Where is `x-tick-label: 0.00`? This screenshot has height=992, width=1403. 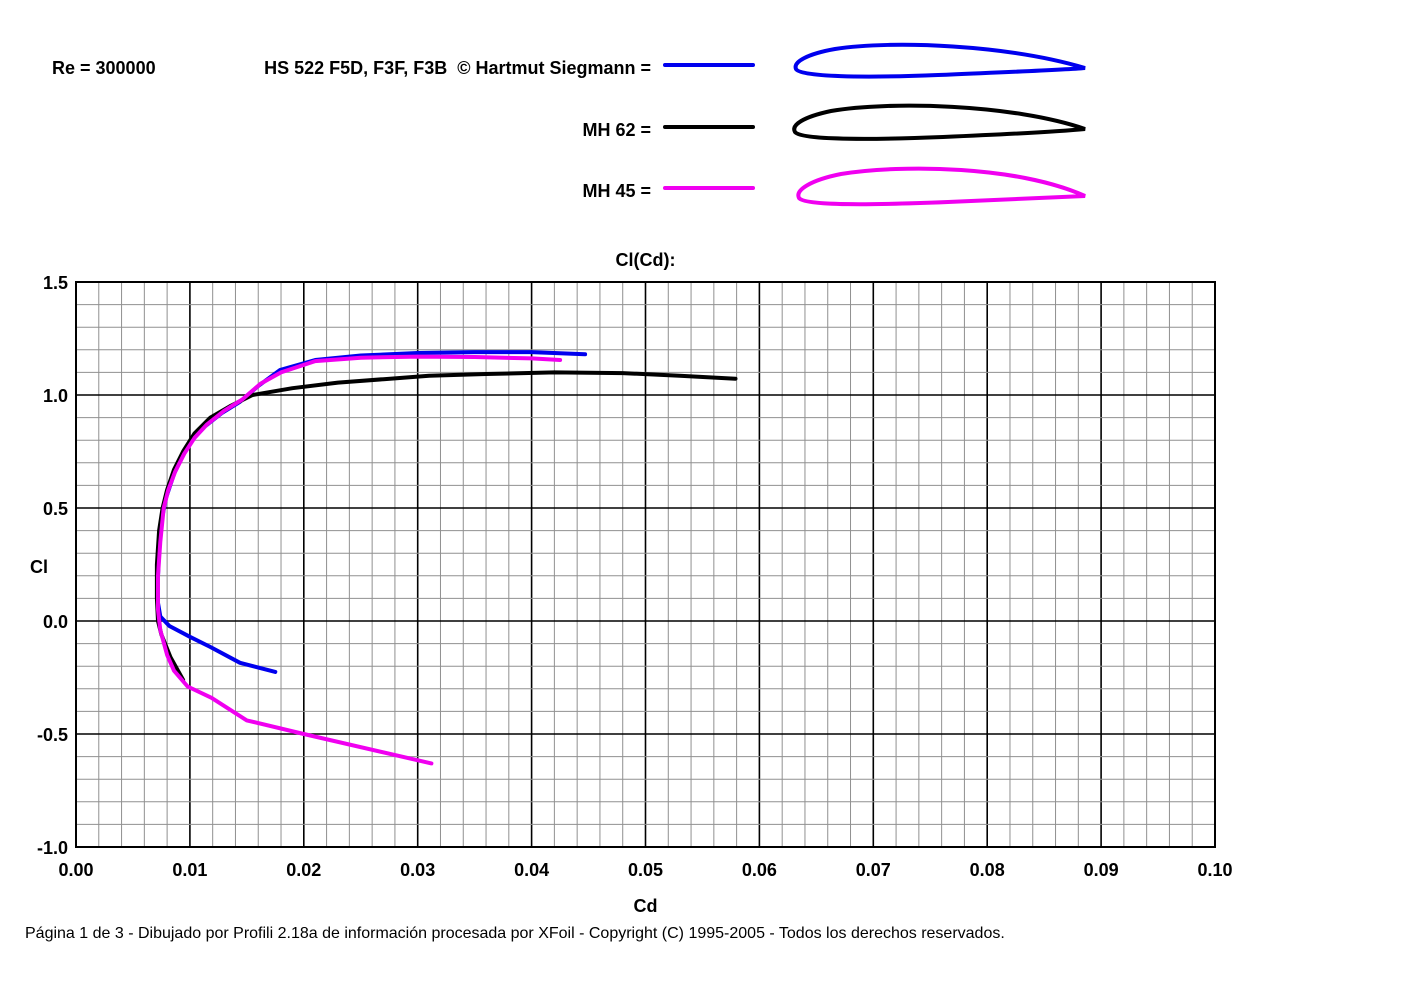
x-tick-label: 0.00 is located at coordinates (75, 870).